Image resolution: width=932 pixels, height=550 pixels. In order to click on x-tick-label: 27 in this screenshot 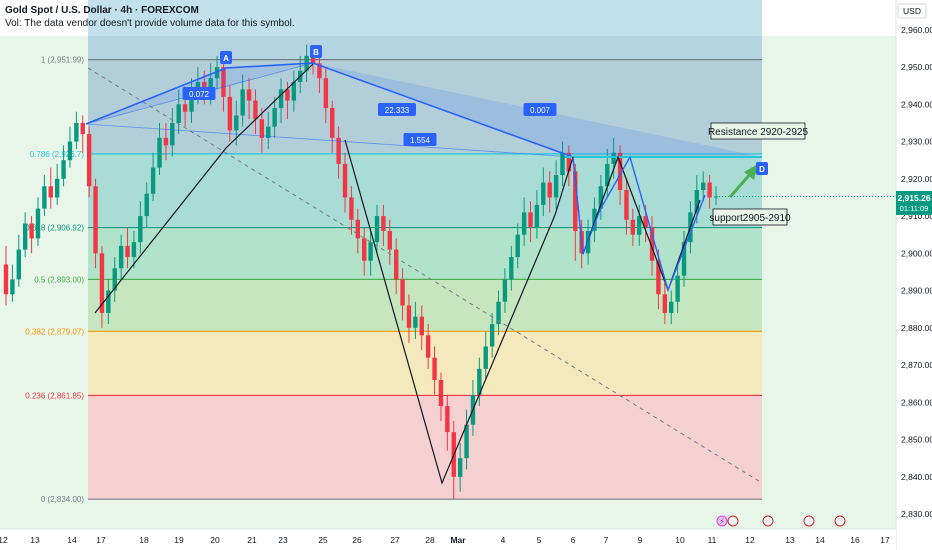, I will do `click(395, 540)`.